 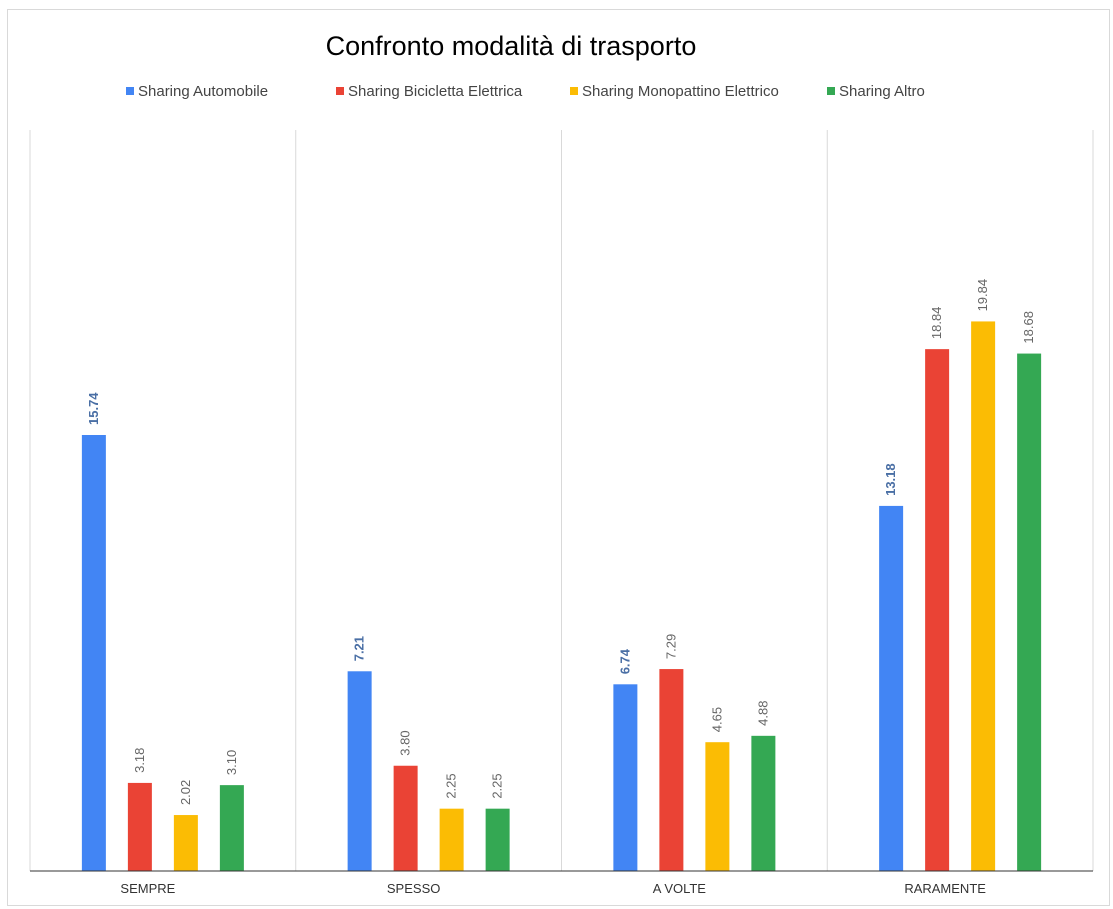 I want to click on legend-entry: Sharing Altro, so click(x=882, y=91).